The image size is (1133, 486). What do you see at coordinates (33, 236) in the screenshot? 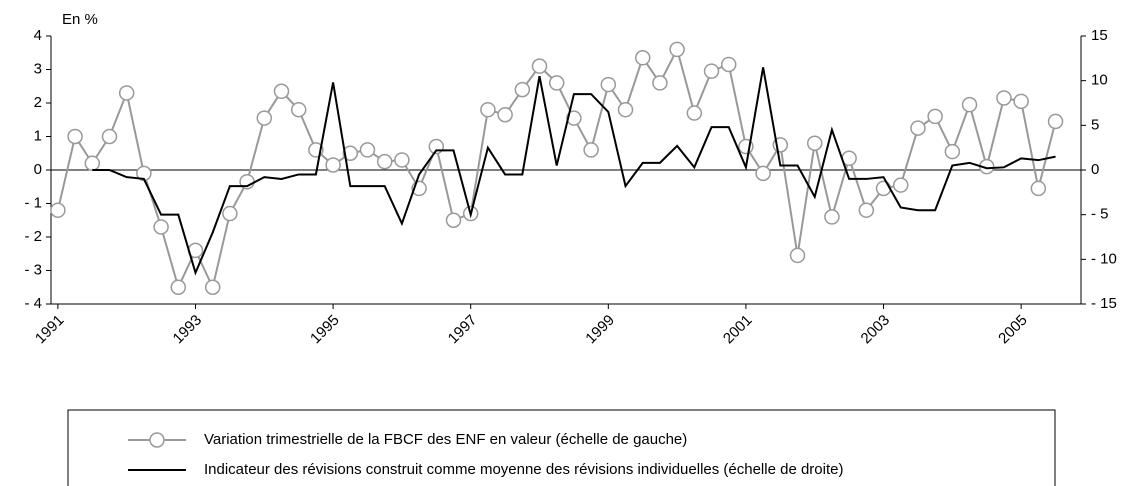
I see `y-tick-label: - 2` at bounding box center [33, 236].